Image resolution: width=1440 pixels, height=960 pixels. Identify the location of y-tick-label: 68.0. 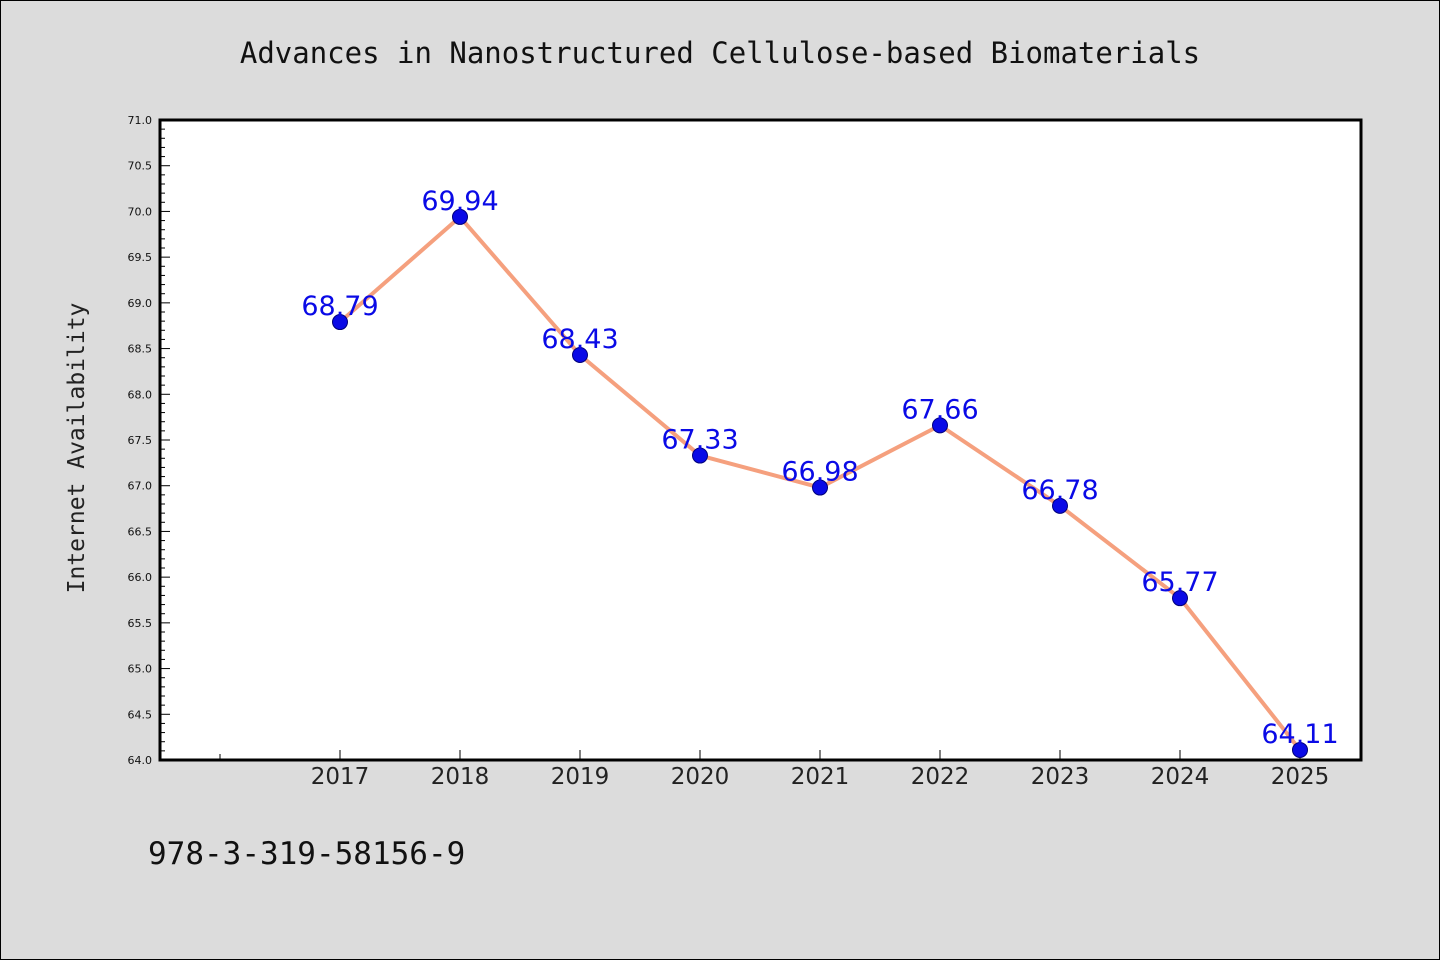
(140, 394).